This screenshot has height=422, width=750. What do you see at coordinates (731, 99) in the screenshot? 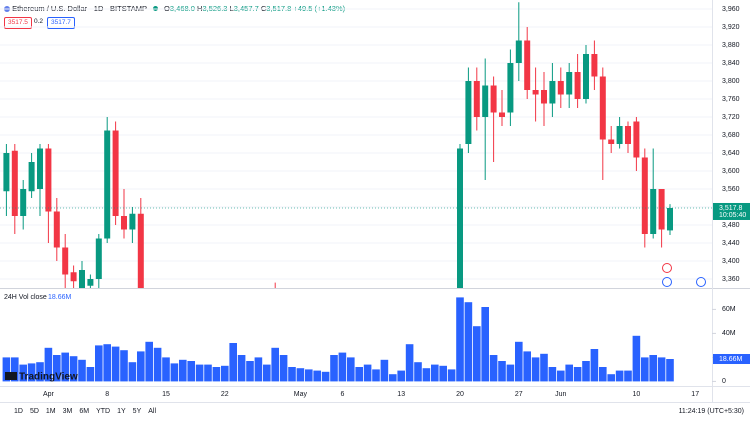
I see `y-tick-label: 3,760` at bounding box center [731, 99].